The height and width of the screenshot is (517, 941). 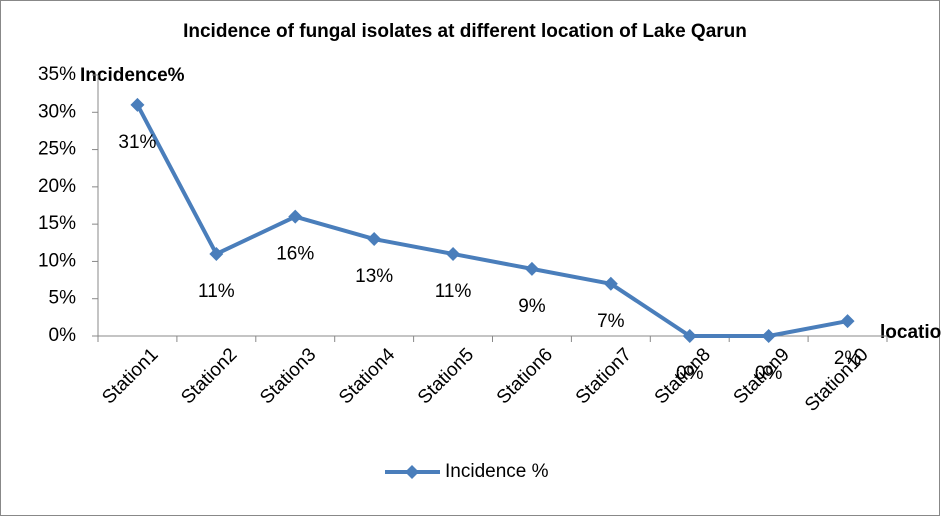 I want to click on y-tick-label: 0%, so click(x=63, y=335).